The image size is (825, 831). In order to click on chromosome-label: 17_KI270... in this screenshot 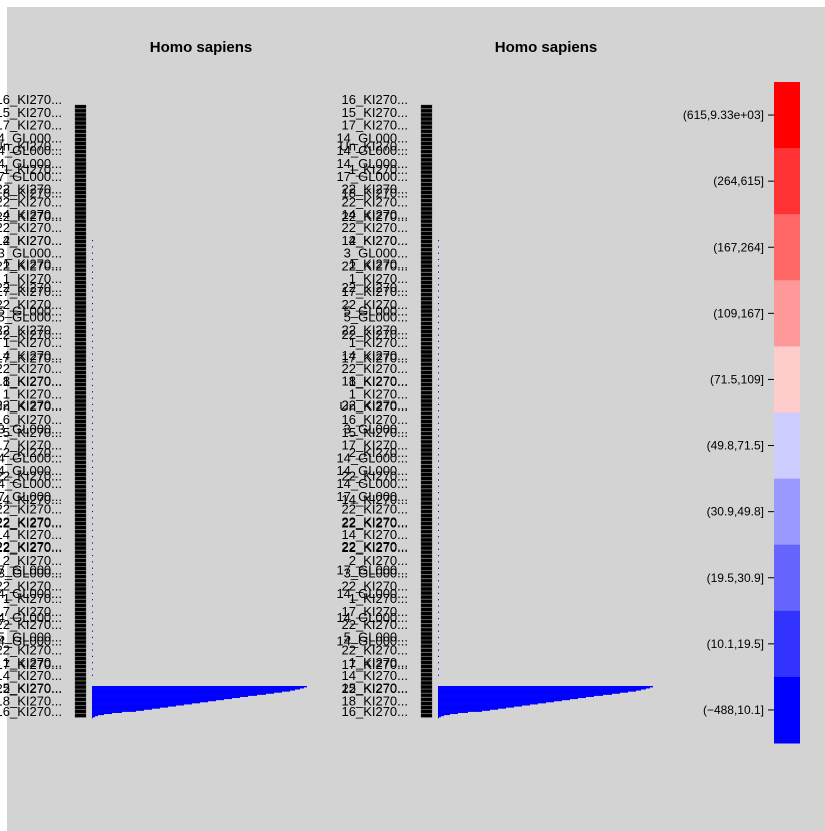, I will do `click(375, 445)`.